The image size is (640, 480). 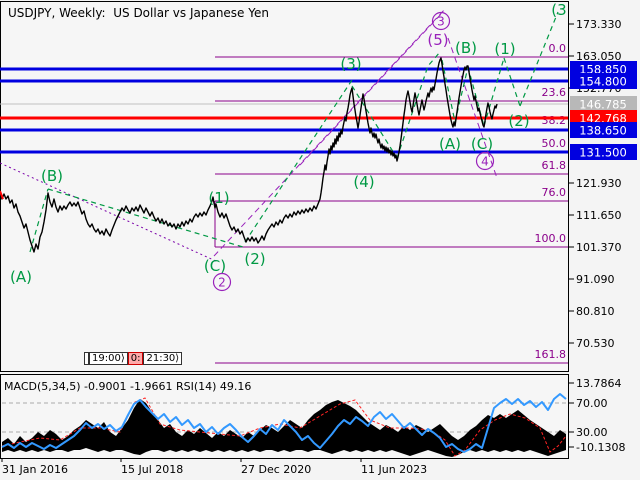 I want to click on price-badge-138.650, so click(x=603, y=130).